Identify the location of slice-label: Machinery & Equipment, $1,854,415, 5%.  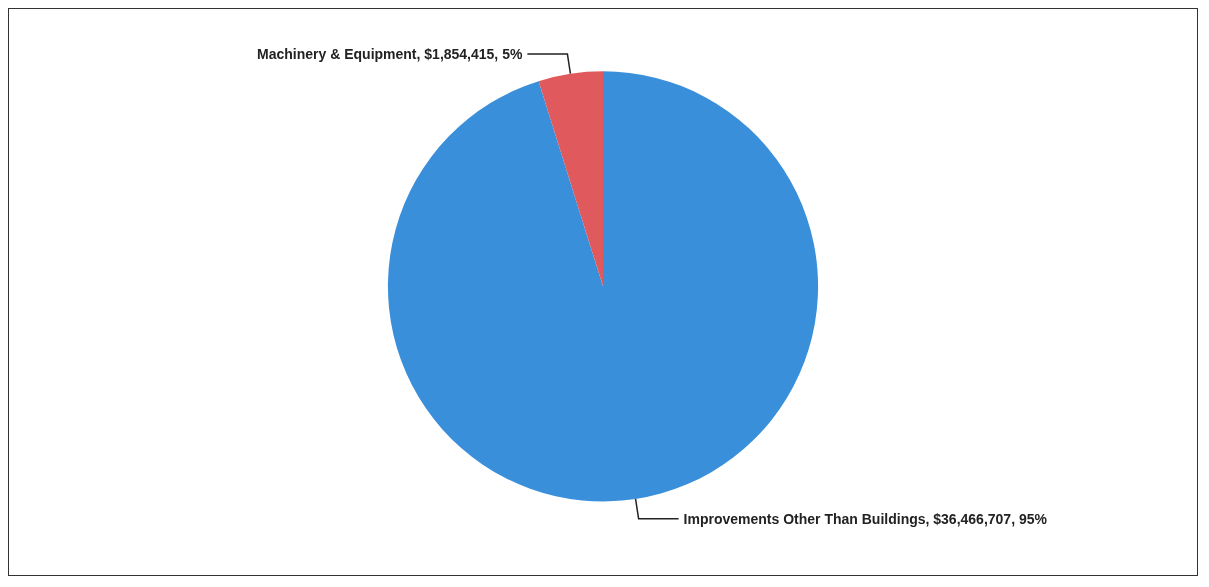
(390, 53).